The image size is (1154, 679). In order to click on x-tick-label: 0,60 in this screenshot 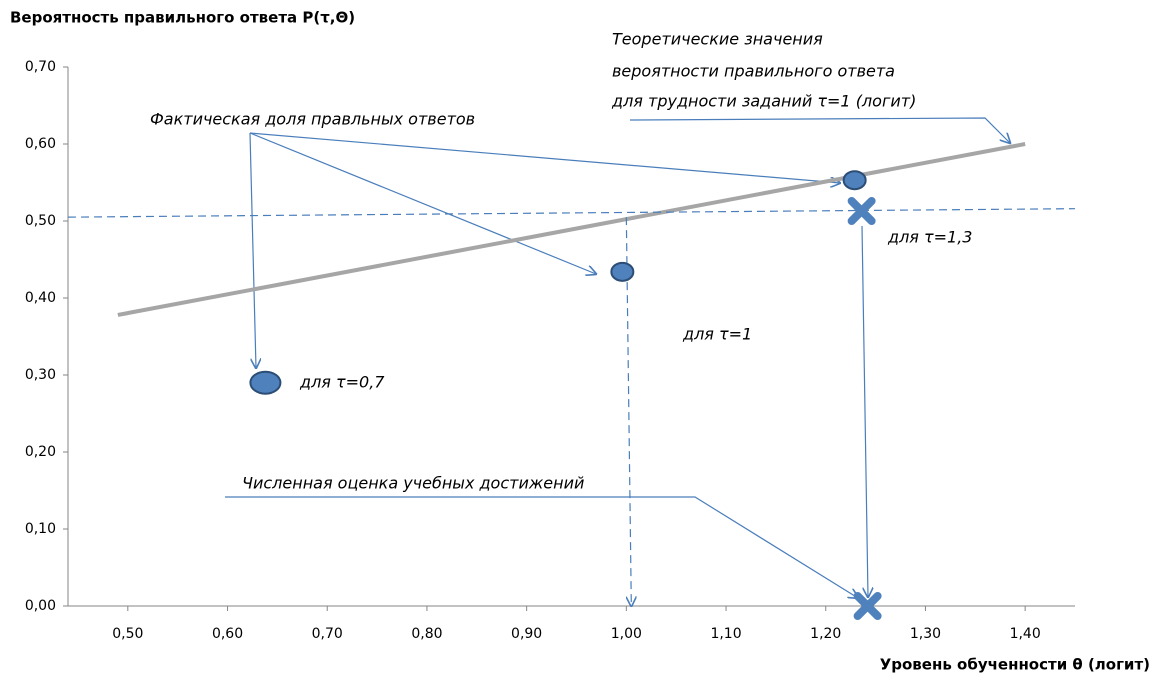, I will do `click(227, 634)`.